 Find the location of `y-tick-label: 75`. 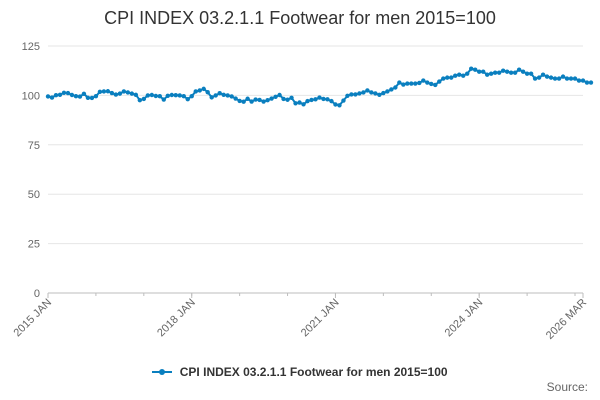

y-tick-label: 75 is located at coordinates (34, 146).